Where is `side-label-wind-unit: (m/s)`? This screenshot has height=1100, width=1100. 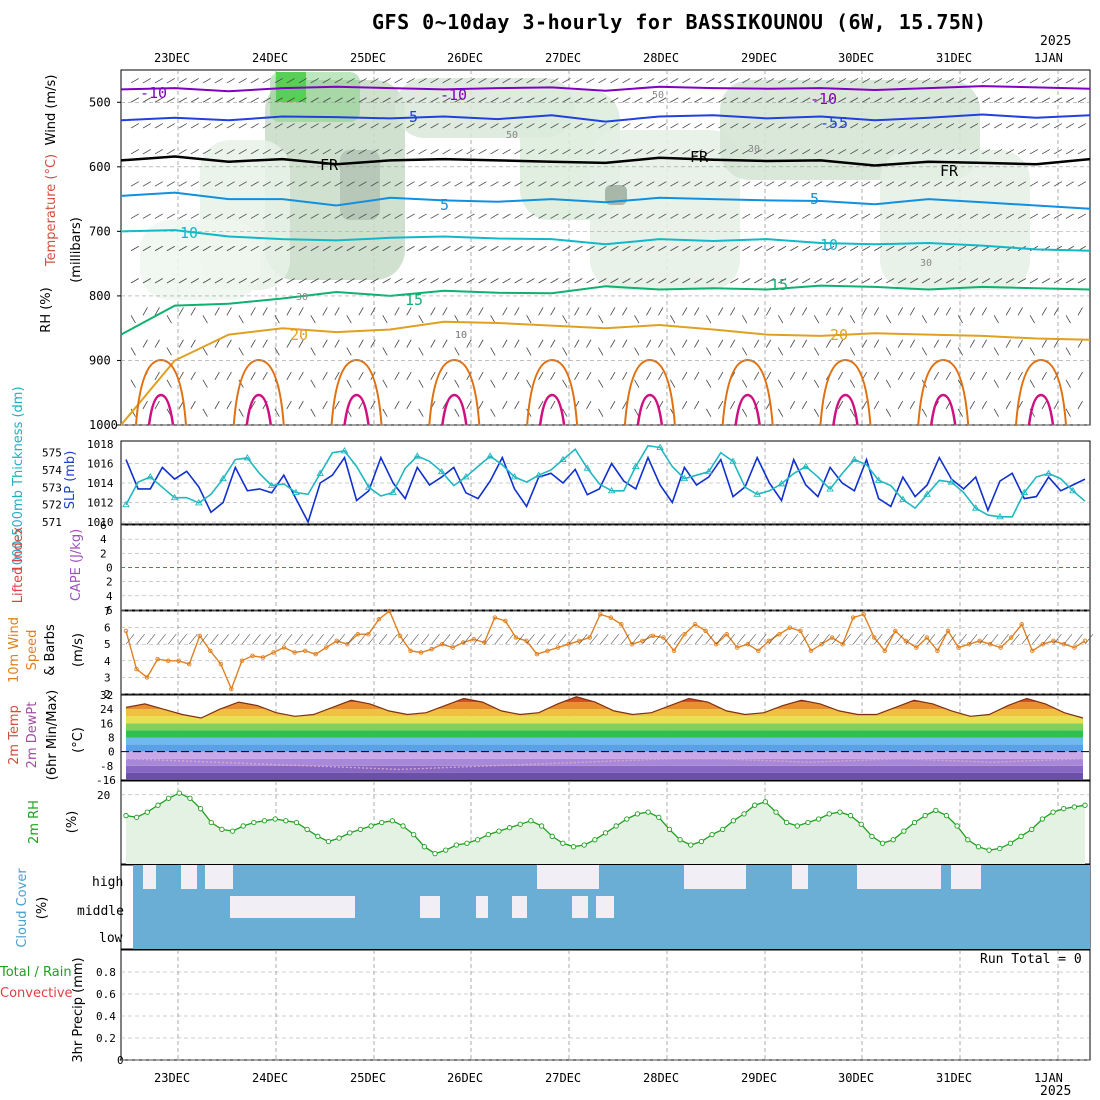 side-label-wind-unit: (m/s) is located at coordinates (78, 650).